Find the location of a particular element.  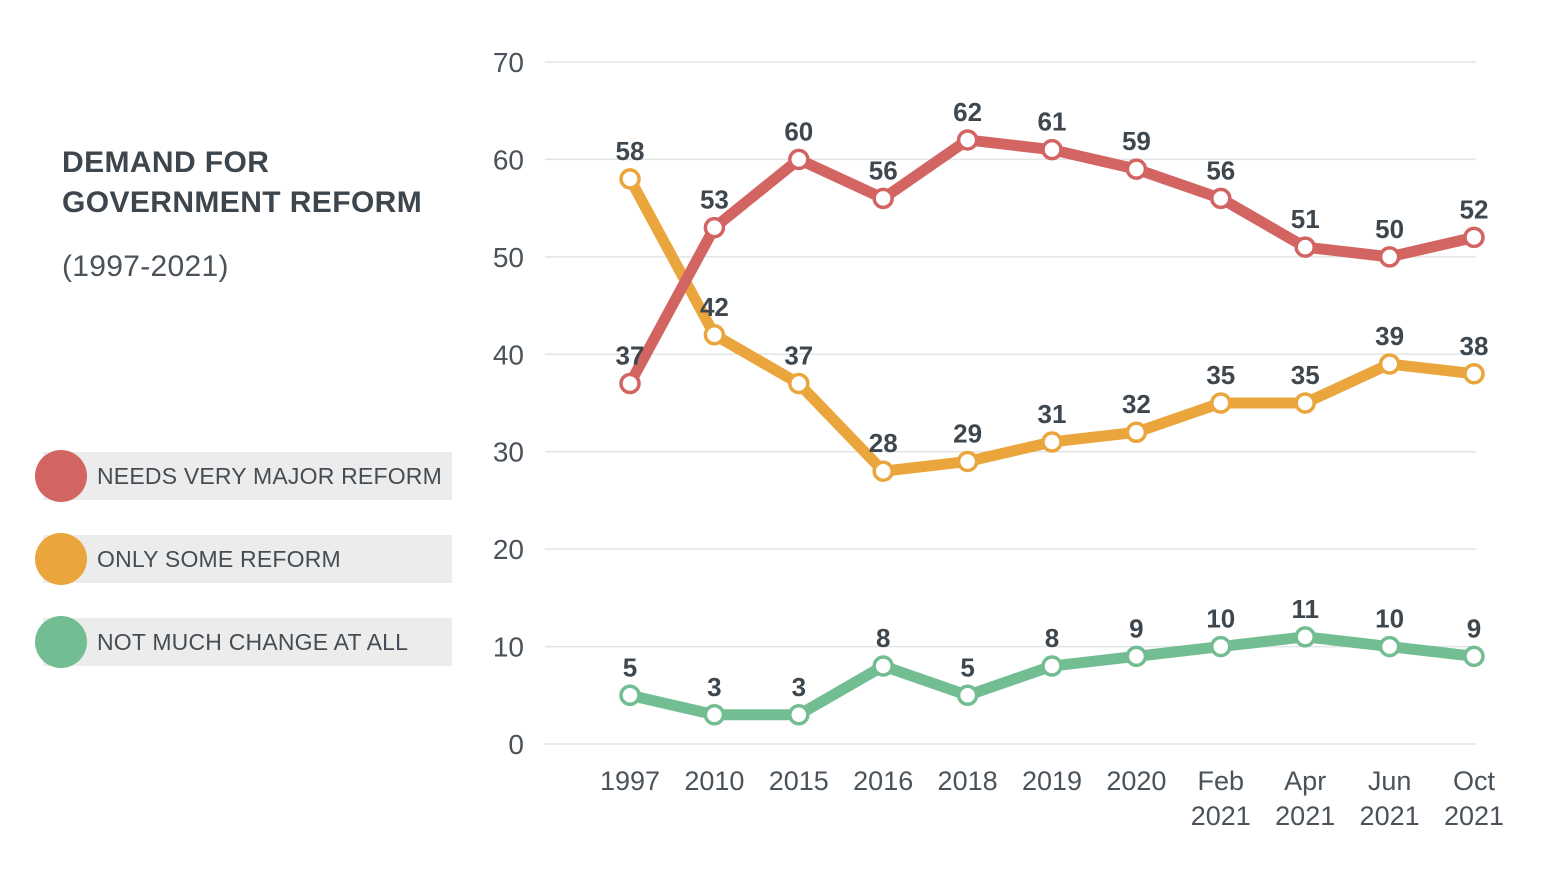

page-subtitle: (1997-2021) is located at coordinates (145, 266).